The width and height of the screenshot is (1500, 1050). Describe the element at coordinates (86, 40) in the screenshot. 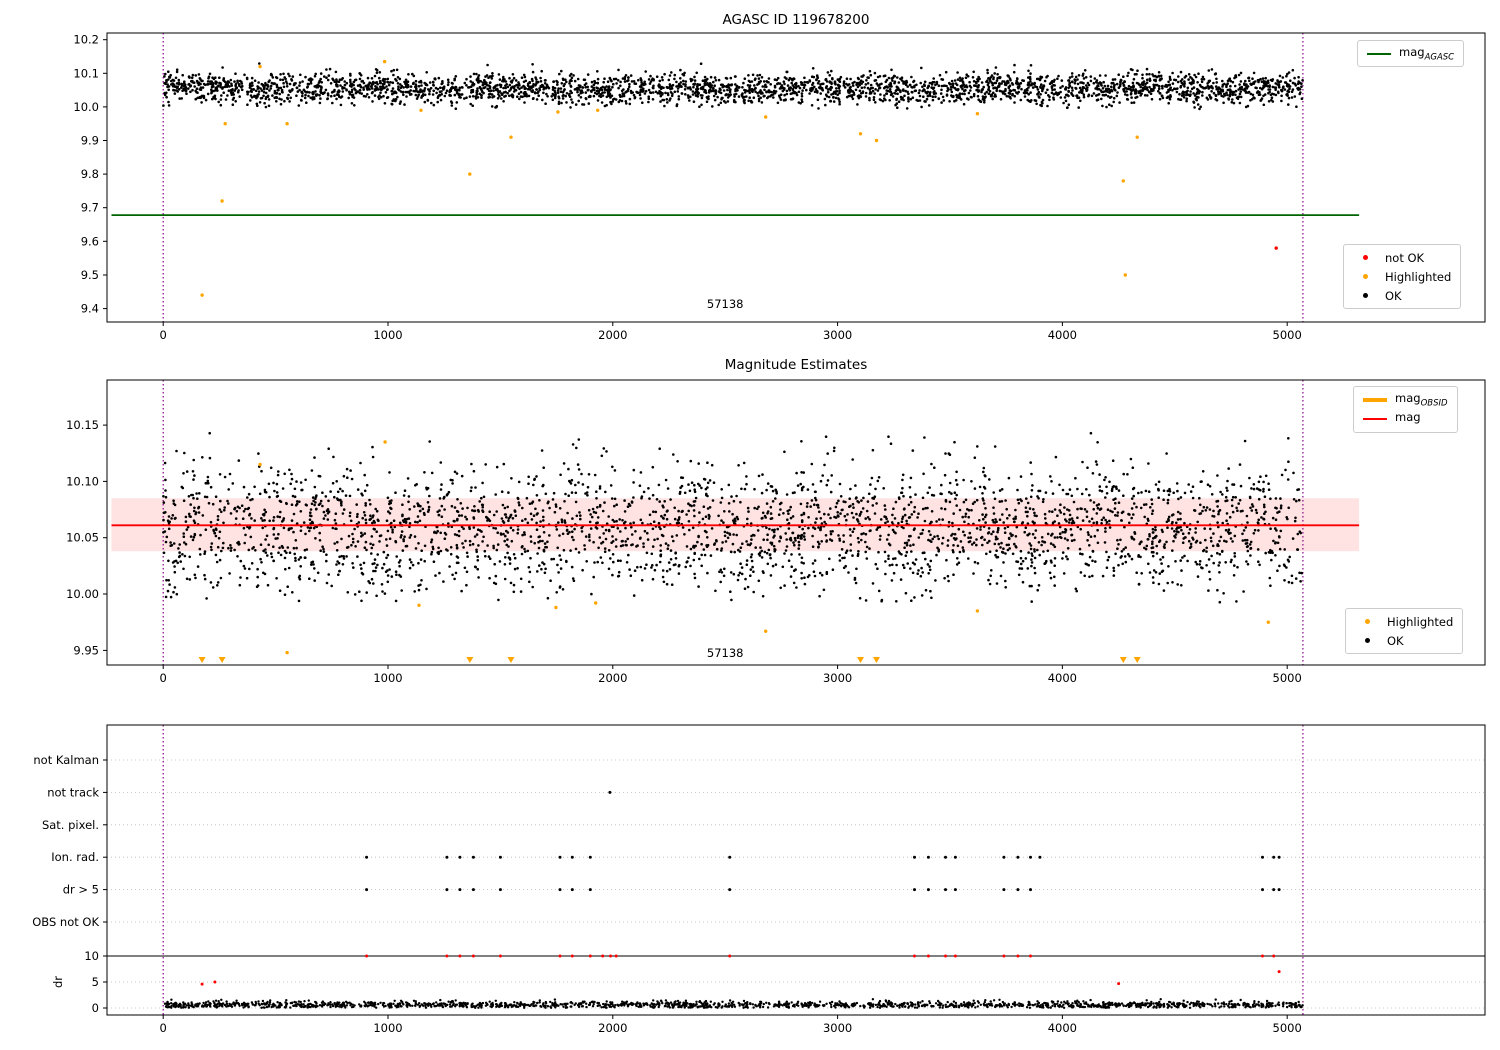

I see `svg-text: 10.2` at that location.